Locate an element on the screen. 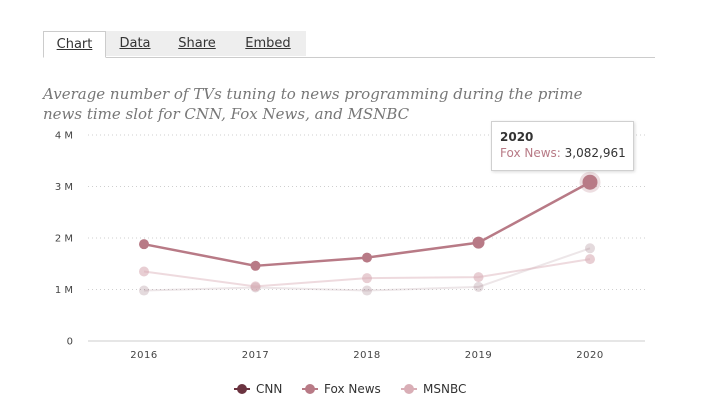 The image size is (721, 417). tooltip-value: 3,082,961 is located at coordinates (595, 153).